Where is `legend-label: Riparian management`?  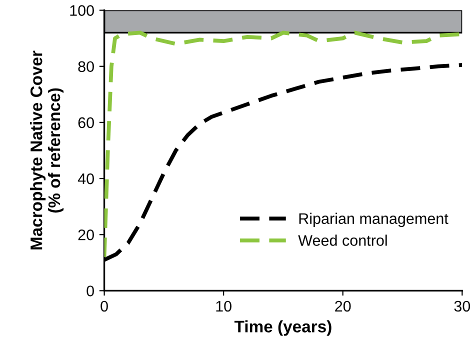 legend-label: Riparian management is located at coordinates (373, 220).